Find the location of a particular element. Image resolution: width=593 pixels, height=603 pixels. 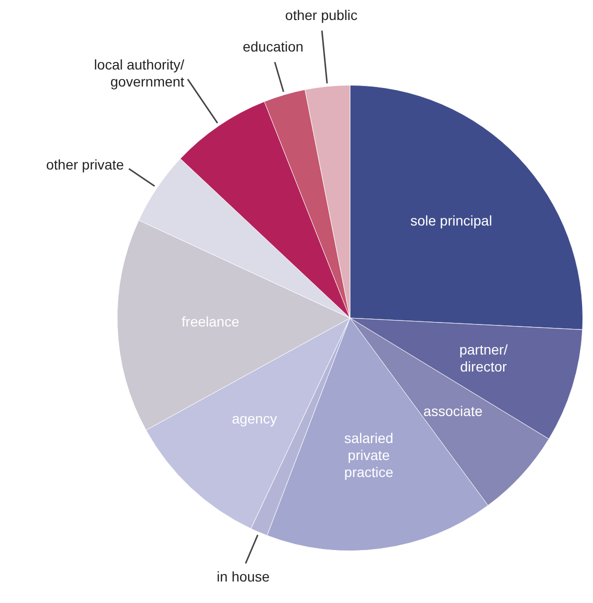

slice-label: other private is located at coordinates (85, 164).